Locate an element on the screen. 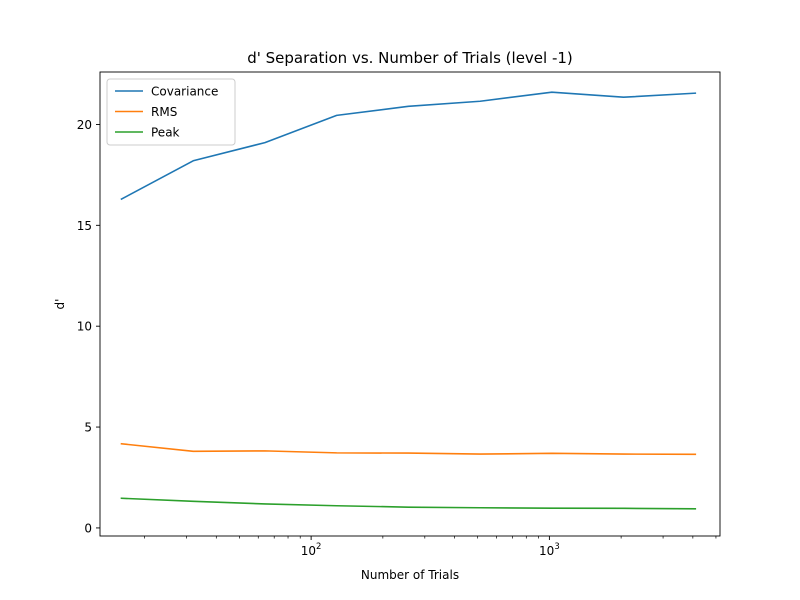 This screenshot has height=600, width=800. legend-label-covariance: Covariance is located at coordinates (184, 92).